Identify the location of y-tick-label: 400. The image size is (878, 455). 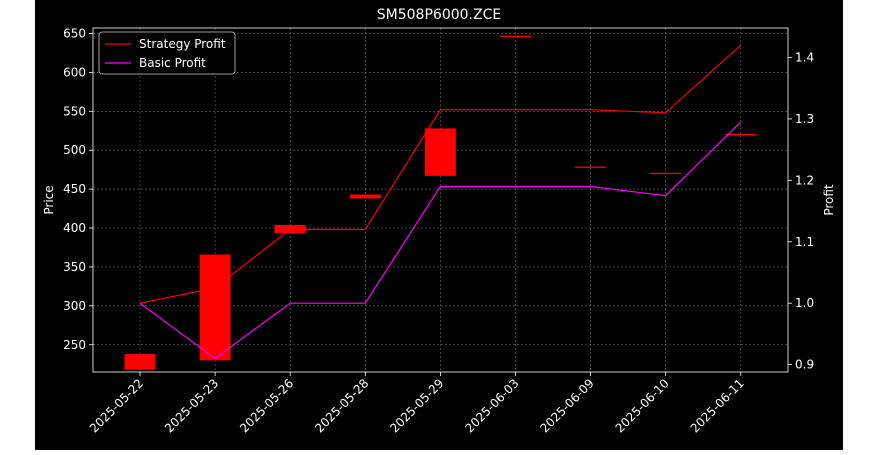
(74, 228).